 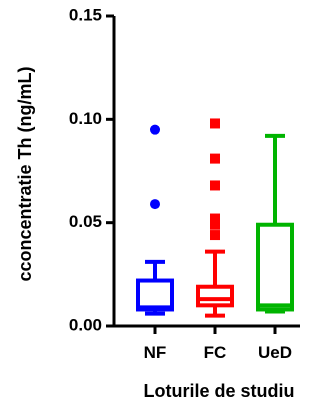 I want to click on y-tick-label: 0.10, so click(x=85, y=118).